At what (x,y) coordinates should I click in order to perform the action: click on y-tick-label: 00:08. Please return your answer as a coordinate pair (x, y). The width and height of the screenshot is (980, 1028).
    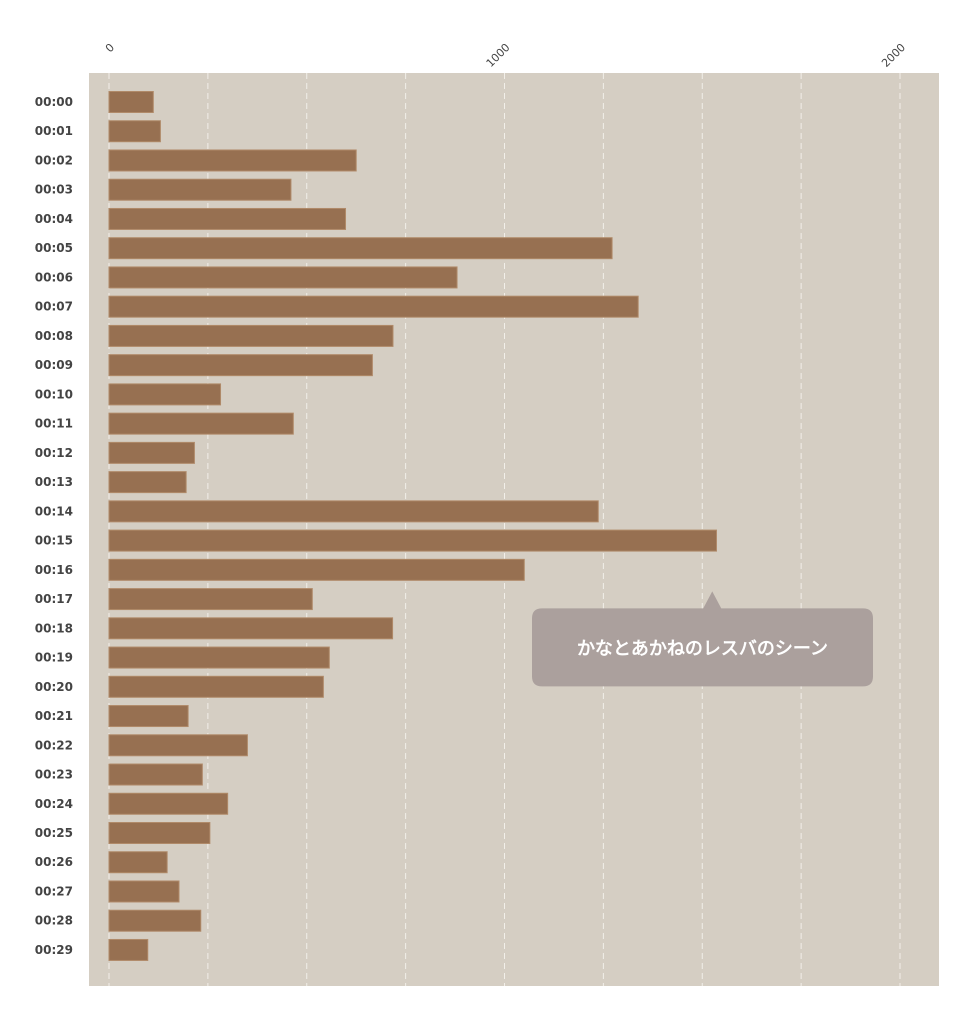
    Looking at the image, I should click on (54, 336).